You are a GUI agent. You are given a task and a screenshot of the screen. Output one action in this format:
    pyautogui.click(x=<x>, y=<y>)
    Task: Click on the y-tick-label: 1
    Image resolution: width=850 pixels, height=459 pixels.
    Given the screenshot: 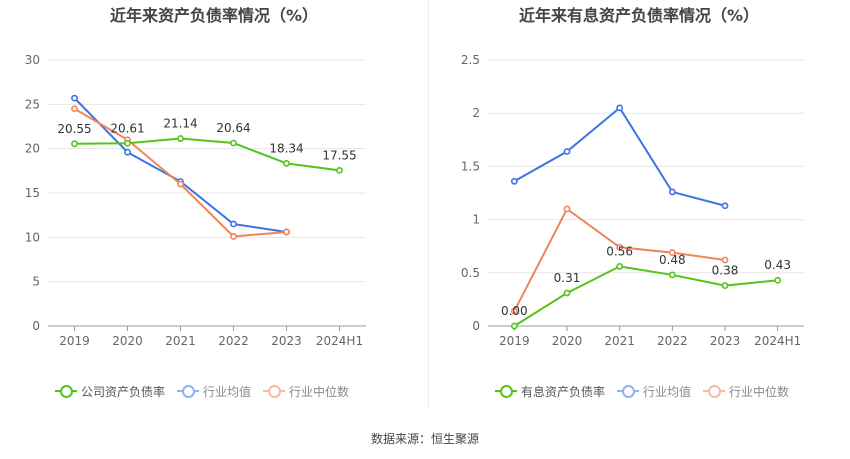 What is the action you would take?
    pyautogui.click(x=476, y=220)
    